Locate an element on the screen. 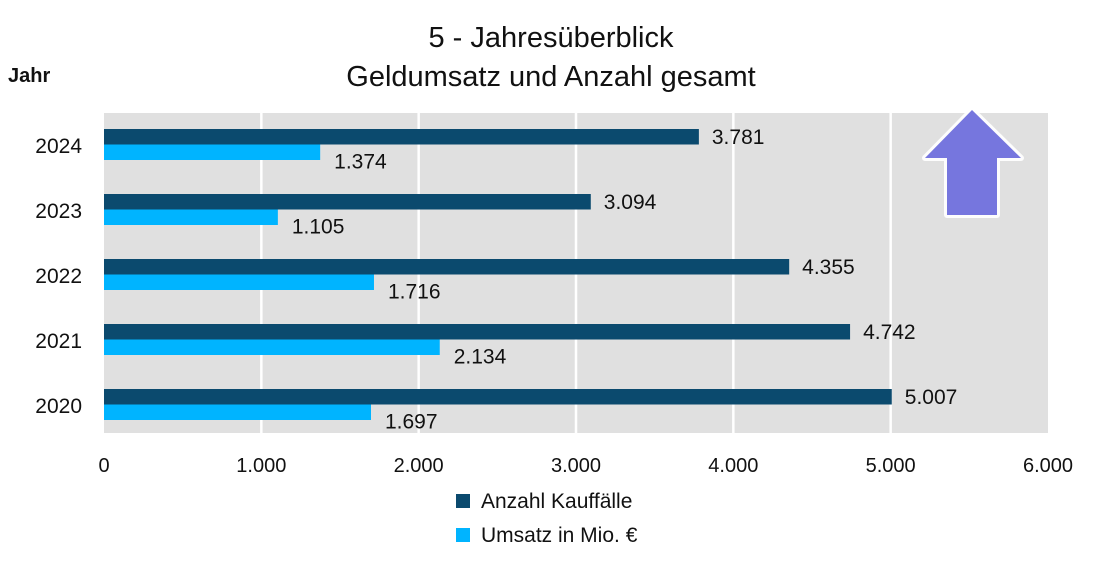  chart-title-line-2: Geldumsatz und Anzahl gesamt is located at coordinates (550, 77).